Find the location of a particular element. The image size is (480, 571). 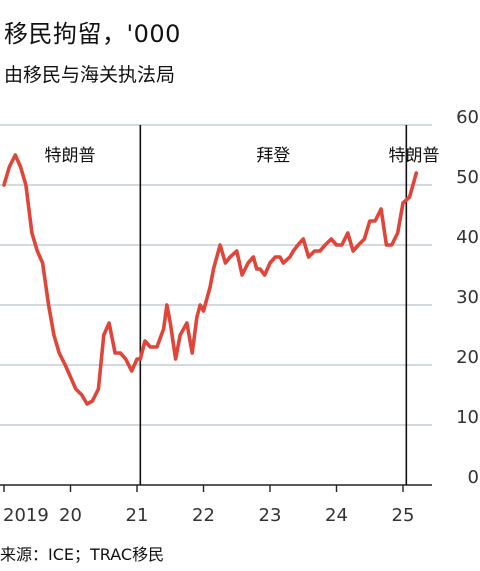

y-tick-label-40: 40 is located at coordinates (467, 237).